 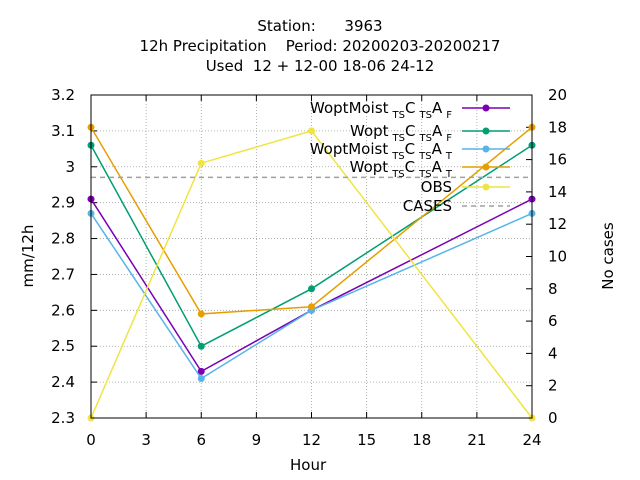 What do you see at coordinates (63, 310) in the screenshot?
I see `y-tick-label: 2.6` at bounding box center [63, 310].